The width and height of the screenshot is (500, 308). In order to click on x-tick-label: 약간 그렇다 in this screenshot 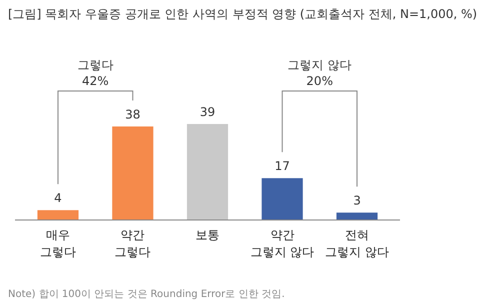, I will do `click(132, 243)`.